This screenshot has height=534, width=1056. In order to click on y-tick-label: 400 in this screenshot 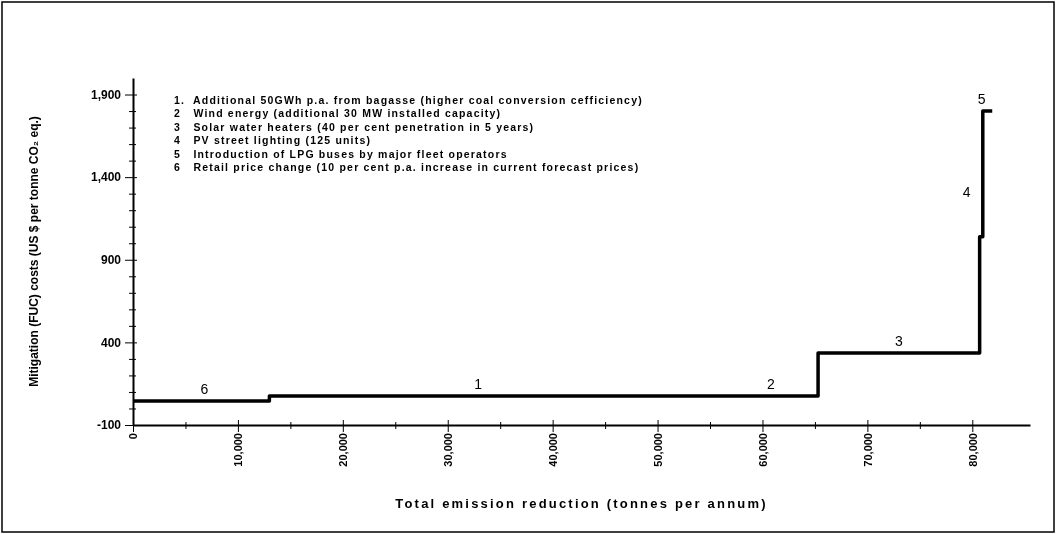, I will do `click(111, 342)`.